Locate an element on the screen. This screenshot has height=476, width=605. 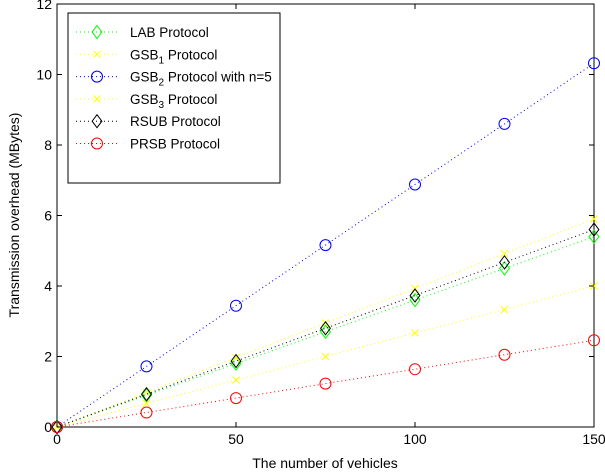
legend-entry: GSB2 Protocol with n=5 is located at coordinates (174, 79).